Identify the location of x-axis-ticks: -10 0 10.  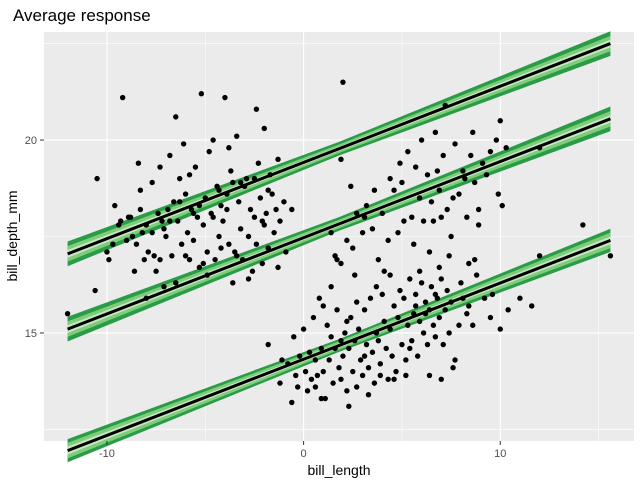
(302, 450).